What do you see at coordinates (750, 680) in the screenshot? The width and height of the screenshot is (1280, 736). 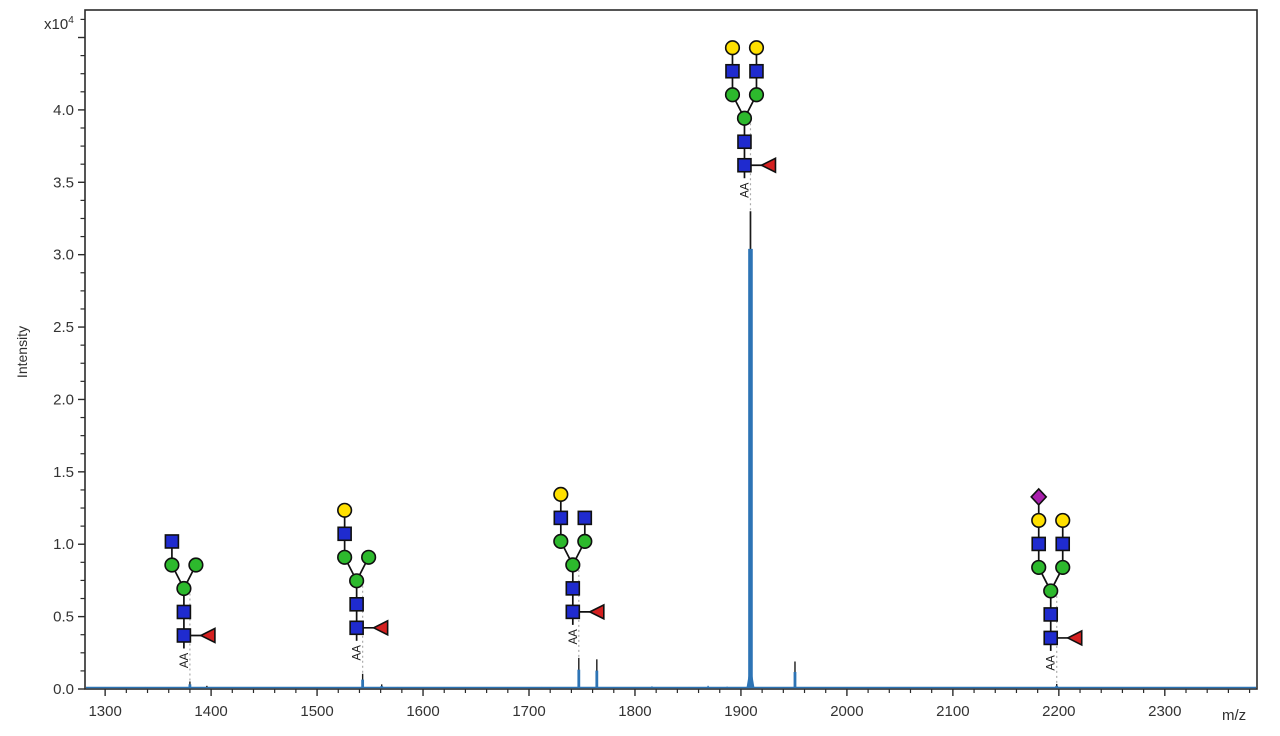 I see `peak-base` at bounding box center [750, 680].